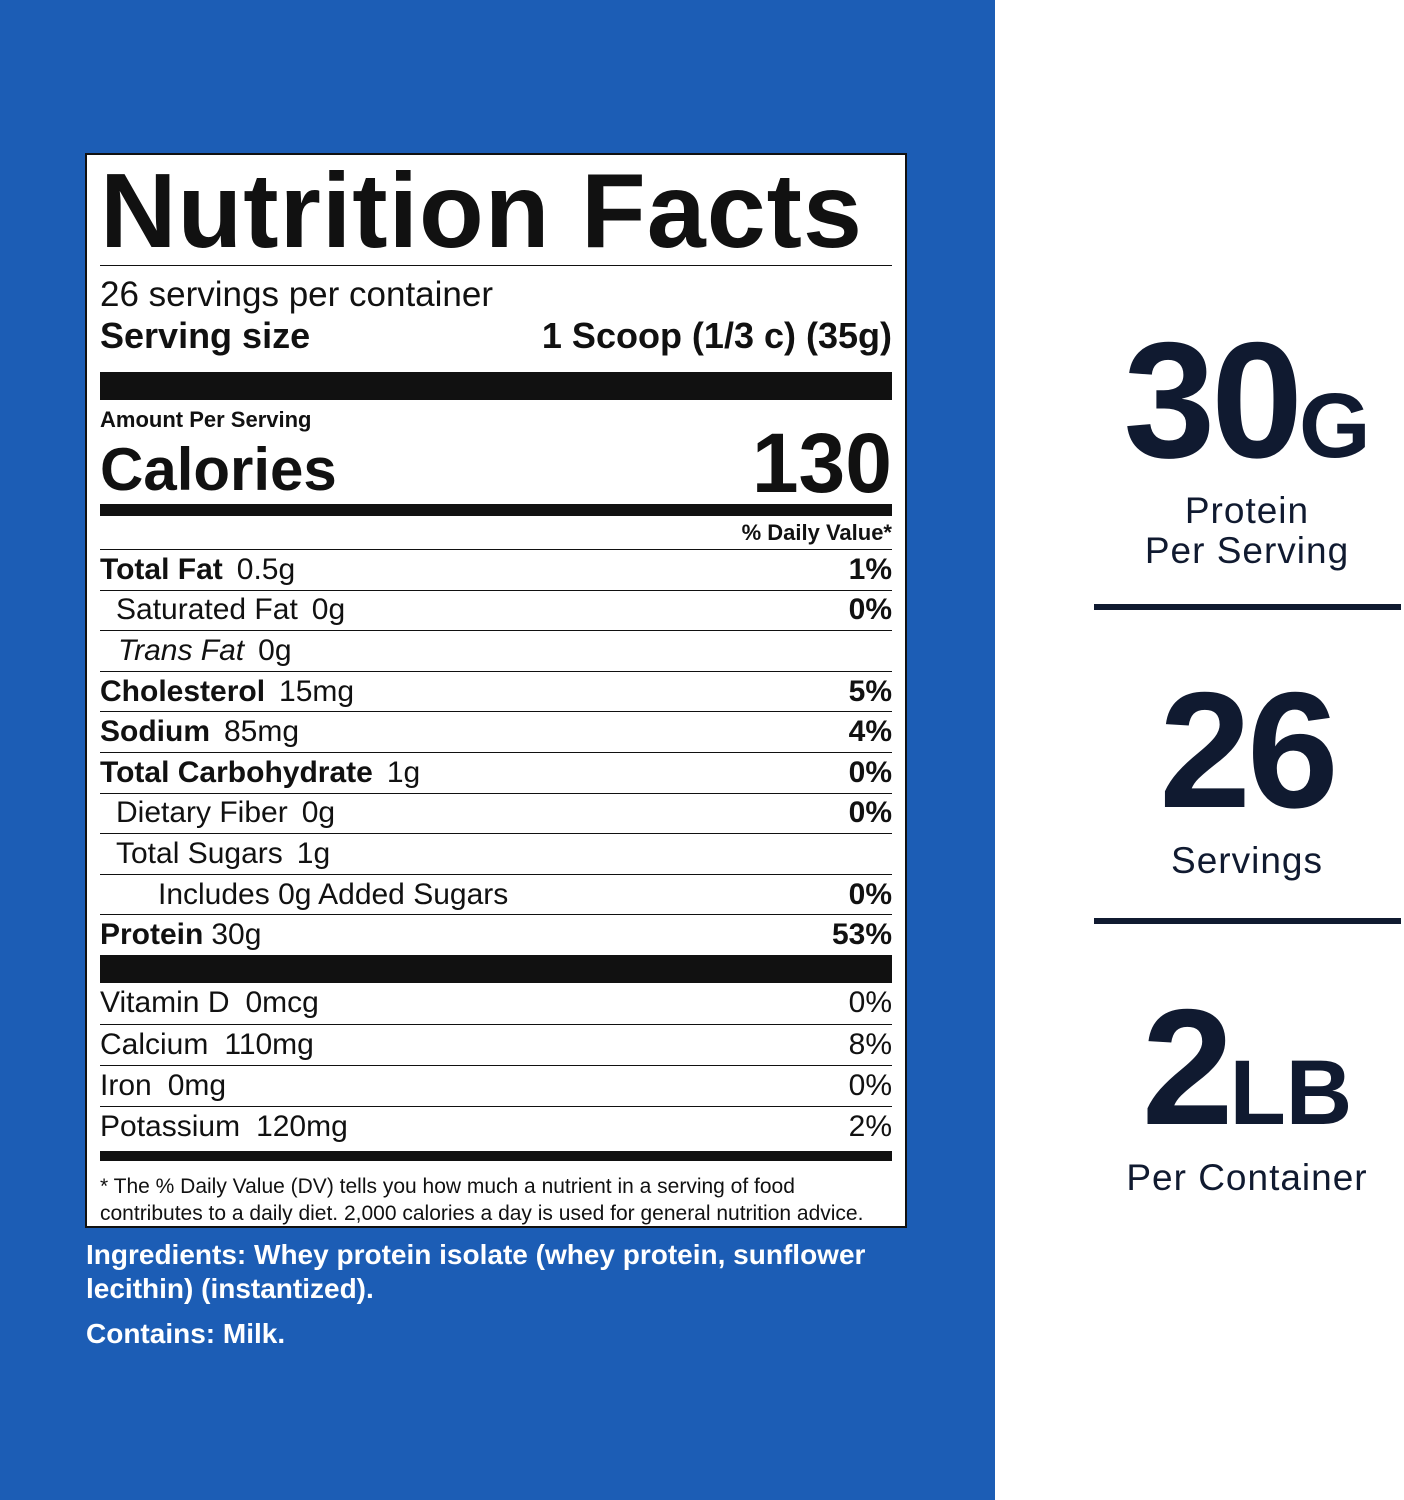  What do you see at coordinates (496, 772) in the screenshot?
I see `nutrient-row: Total Carbohydrate 1g 0%` at bounding box center [496, 772].